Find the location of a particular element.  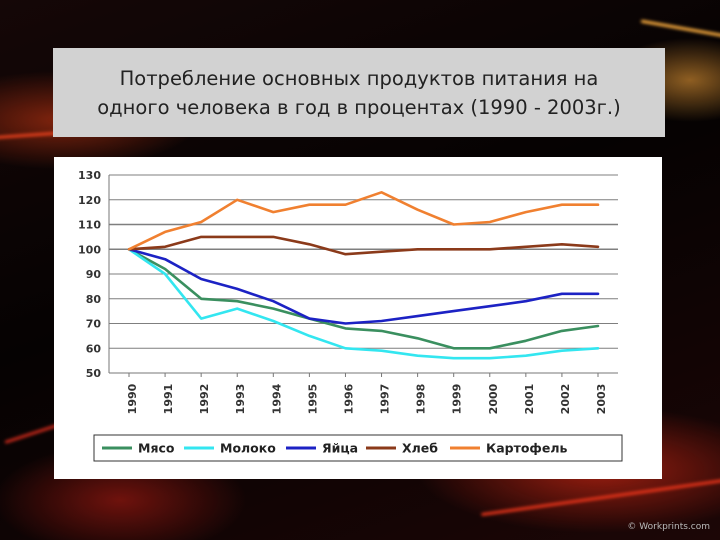

legend-label: Мясо is located at coordinates (156, 448).